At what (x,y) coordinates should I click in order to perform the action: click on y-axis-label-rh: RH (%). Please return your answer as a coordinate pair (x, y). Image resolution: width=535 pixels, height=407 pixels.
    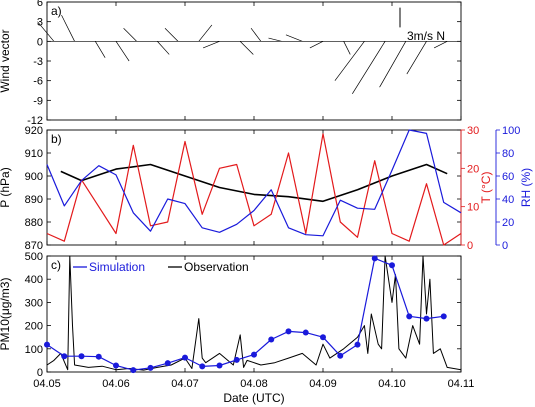
    Looking at the image, I should click on (526, 187).